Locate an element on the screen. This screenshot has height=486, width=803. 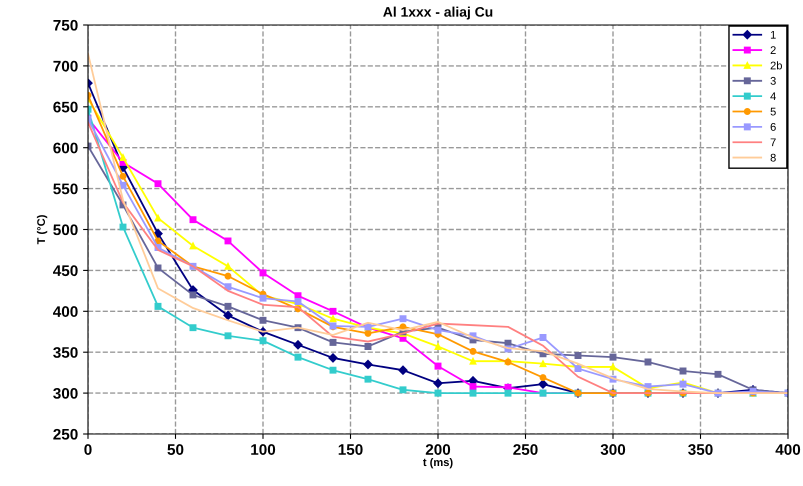
x-tick-label: 50 is located at coordinates (175, 449).